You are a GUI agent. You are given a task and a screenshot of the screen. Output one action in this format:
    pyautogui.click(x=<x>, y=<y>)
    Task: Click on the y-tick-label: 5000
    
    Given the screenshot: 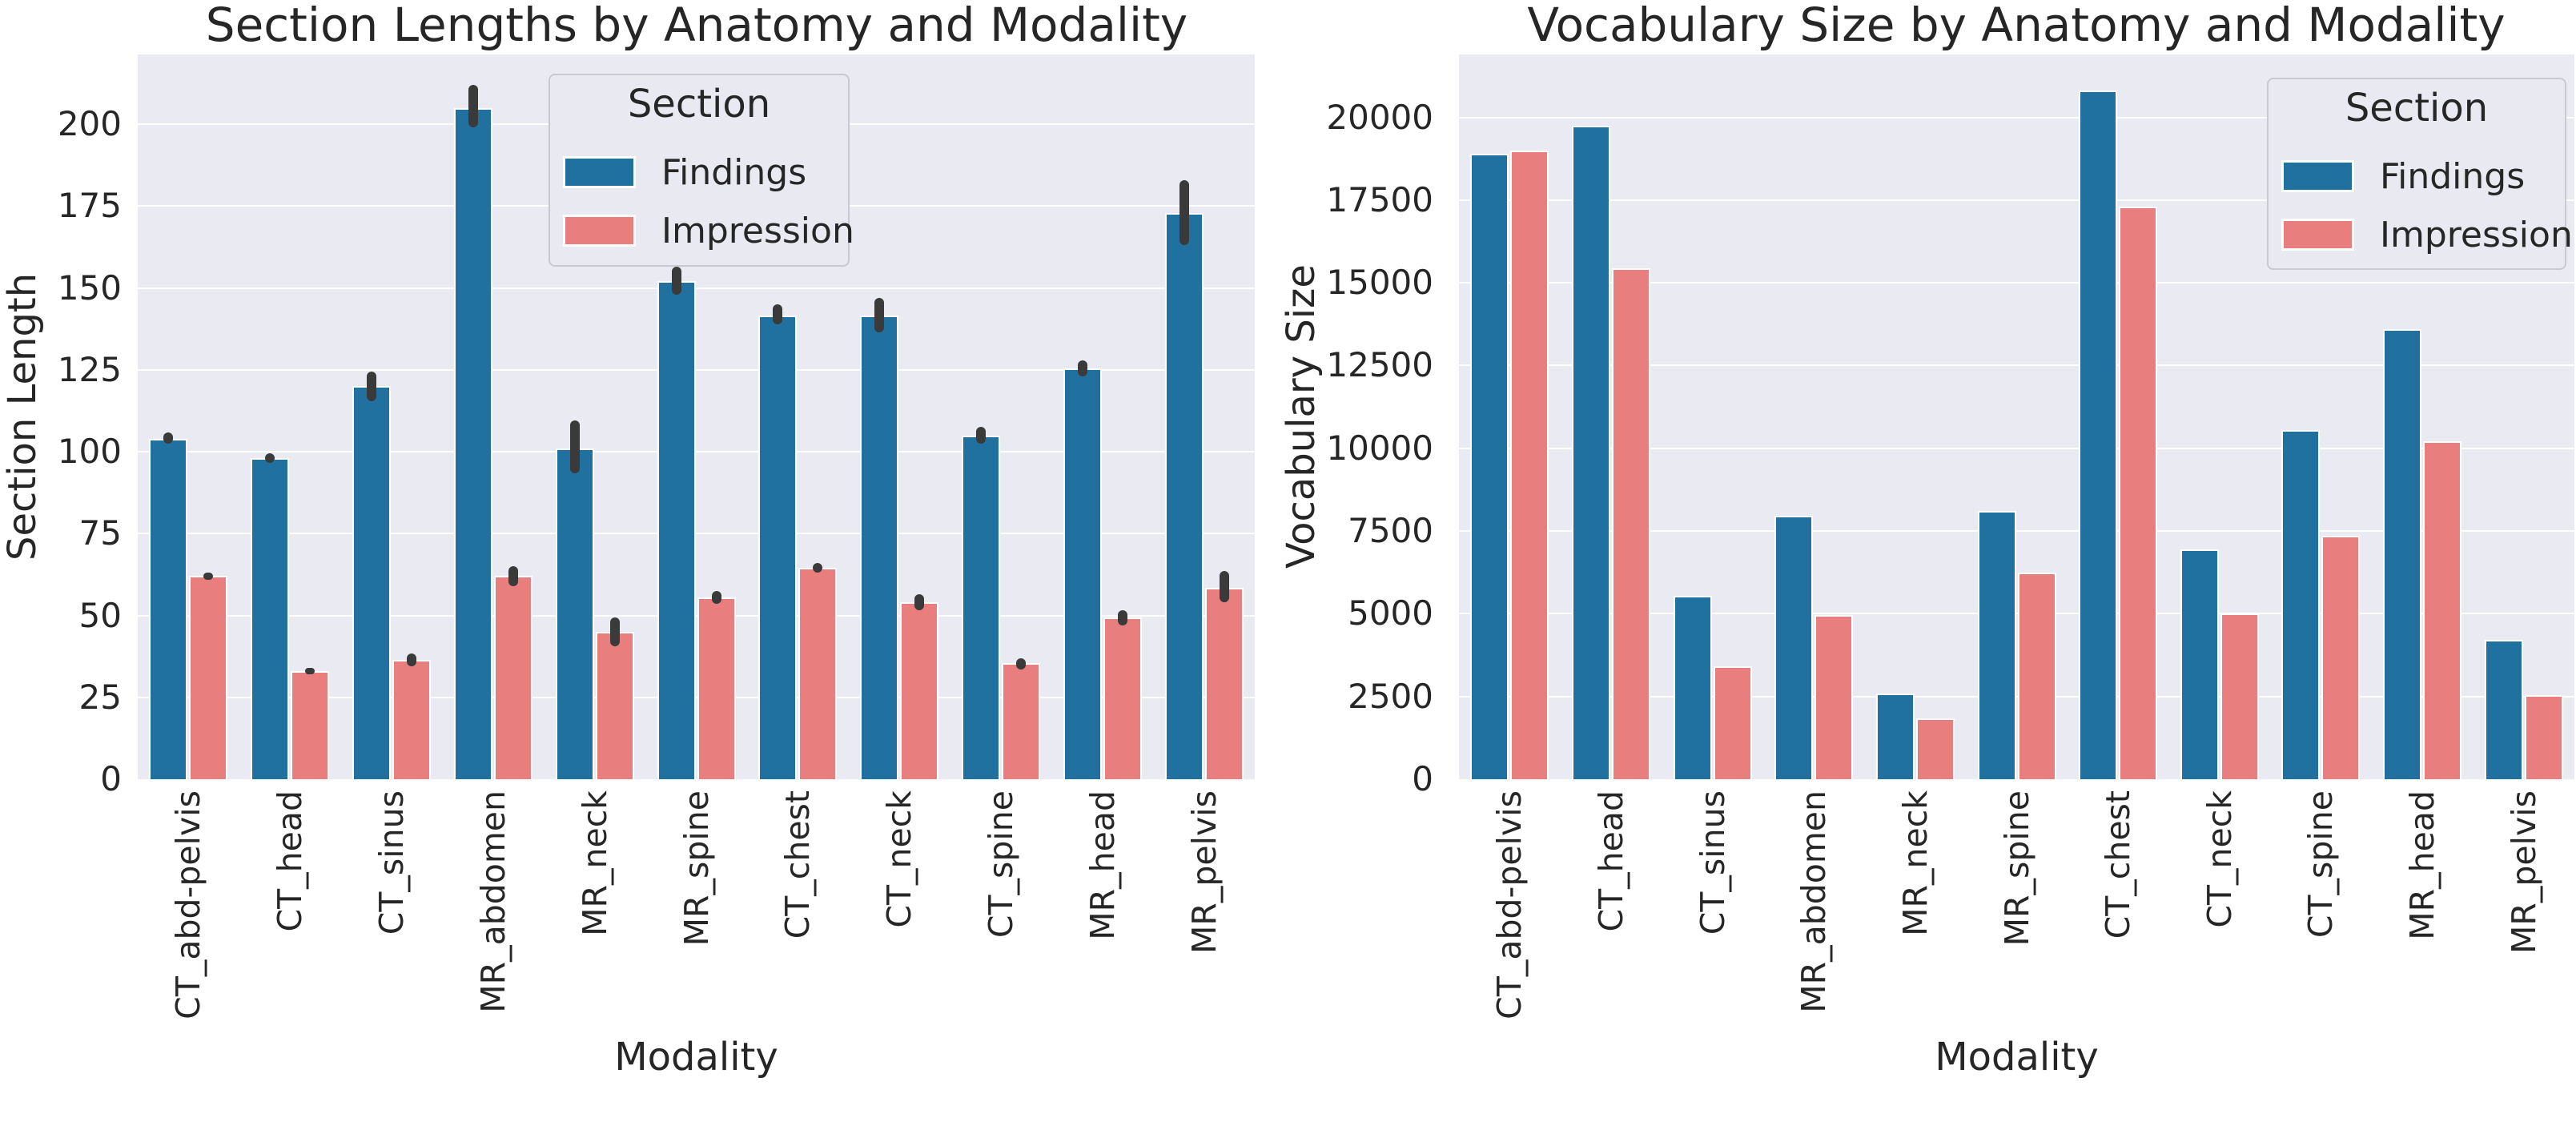 What is the action you would take?
    pyautogui.click(x=1390, y=613)
    